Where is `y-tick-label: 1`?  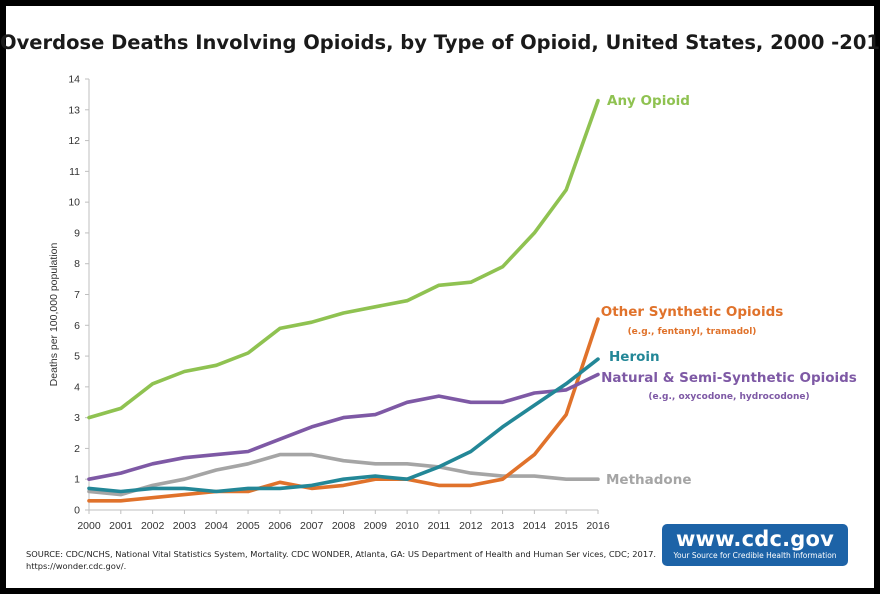 y-tick-label: 1 is located at coordinates (77, 480).